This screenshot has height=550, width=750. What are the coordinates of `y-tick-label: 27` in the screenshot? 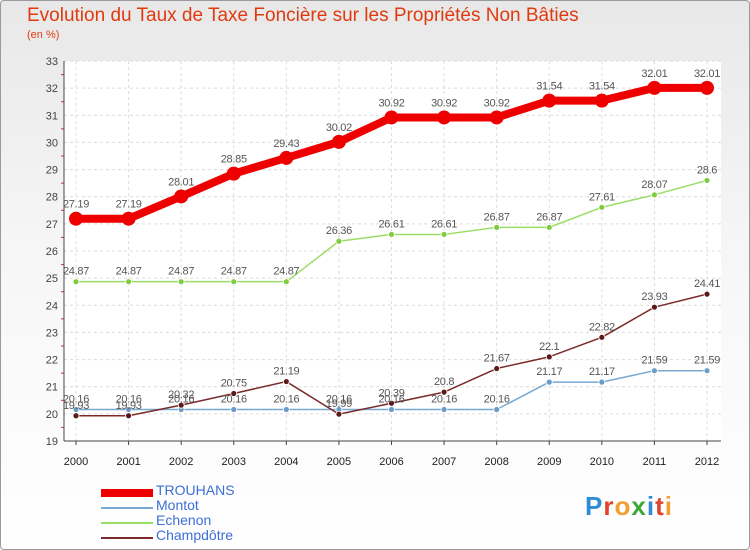 It's located at (52, 225).